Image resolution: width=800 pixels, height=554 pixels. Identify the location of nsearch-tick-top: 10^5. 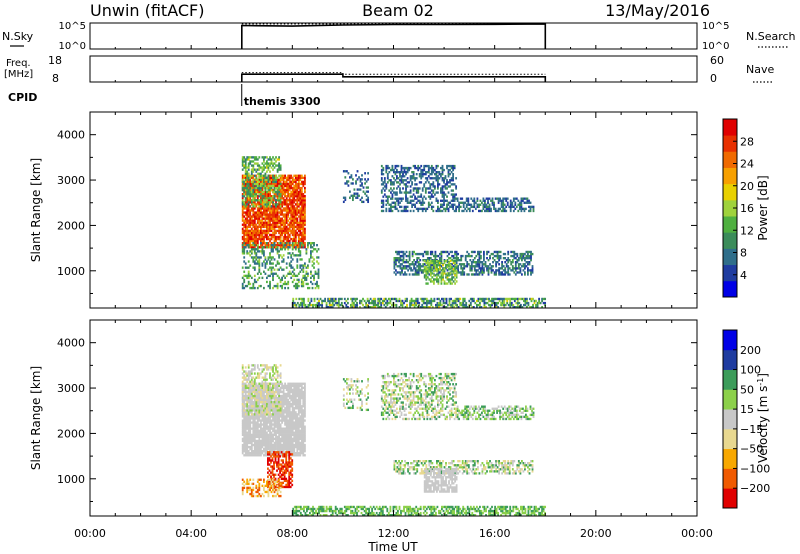
(715, 26).